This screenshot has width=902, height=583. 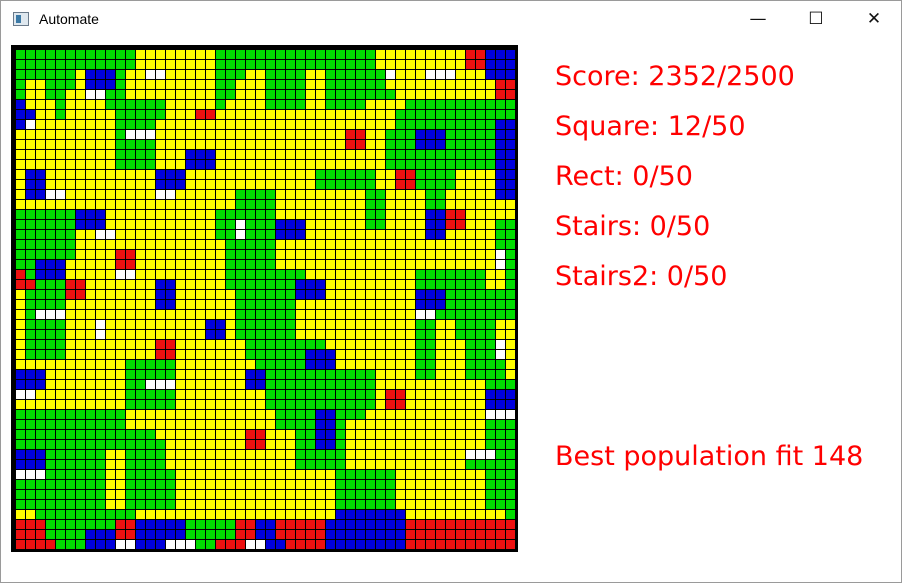 What do you see at coordinates (451, 19) in the screenshot?
I see `title-bar: Automate — ☐ ✕` at bounding box center [451, 19].